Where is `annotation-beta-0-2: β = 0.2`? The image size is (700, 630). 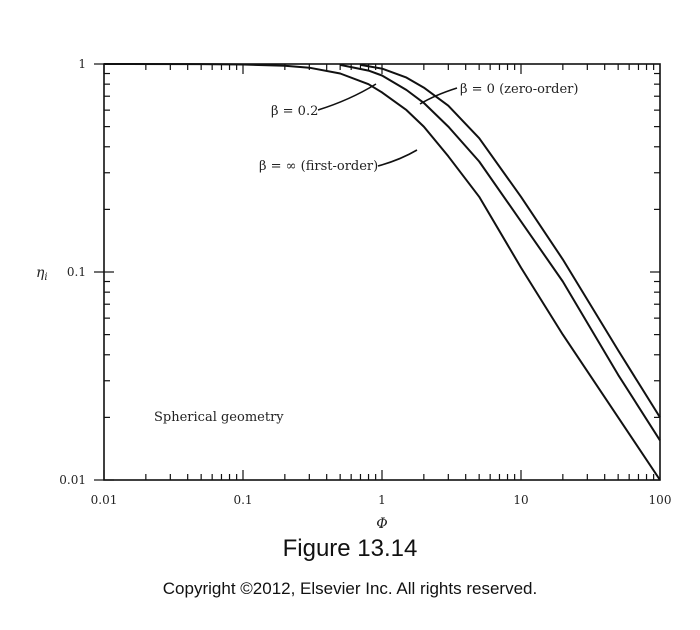 annotation-beta-0-2: β = 0.2 is located at coordinates (294, 111).